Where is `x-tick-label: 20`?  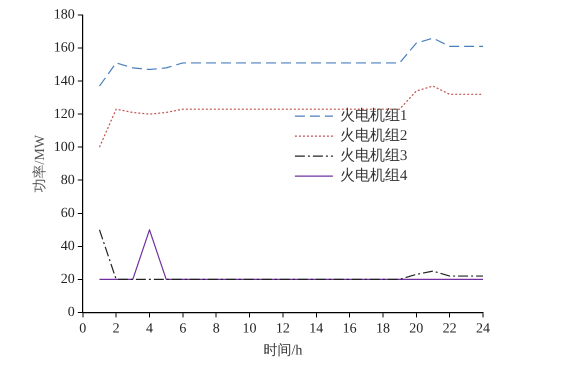 x-tick-label: 20 is located at coordinates (416, 328).